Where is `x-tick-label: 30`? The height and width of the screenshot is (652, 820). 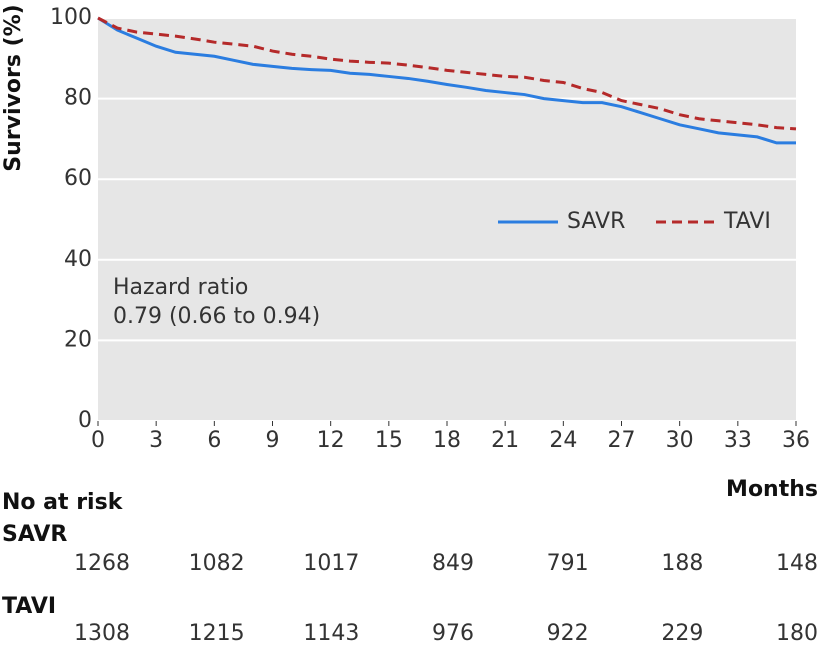 x-tick-label: 30 is located at coordinates (680, 440).